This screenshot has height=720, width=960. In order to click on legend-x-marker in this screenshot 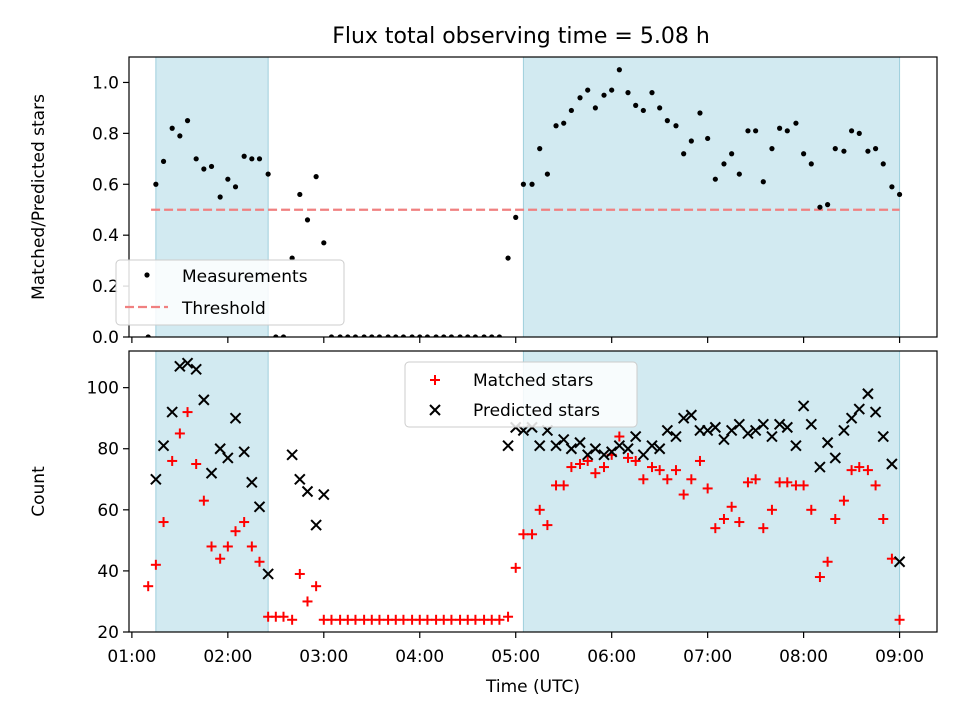, I will do `click(435, 410)`.